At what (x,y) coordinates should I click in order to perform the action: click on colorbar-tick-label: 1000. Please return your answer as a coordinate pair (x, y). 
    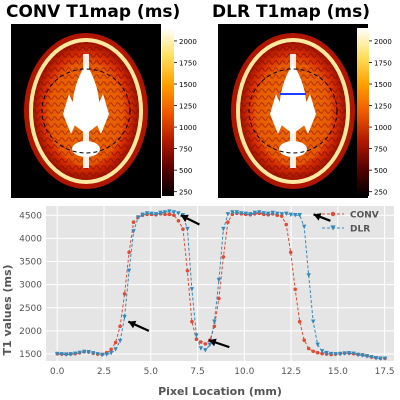
    Looking at the image, I should click on (188, 128).